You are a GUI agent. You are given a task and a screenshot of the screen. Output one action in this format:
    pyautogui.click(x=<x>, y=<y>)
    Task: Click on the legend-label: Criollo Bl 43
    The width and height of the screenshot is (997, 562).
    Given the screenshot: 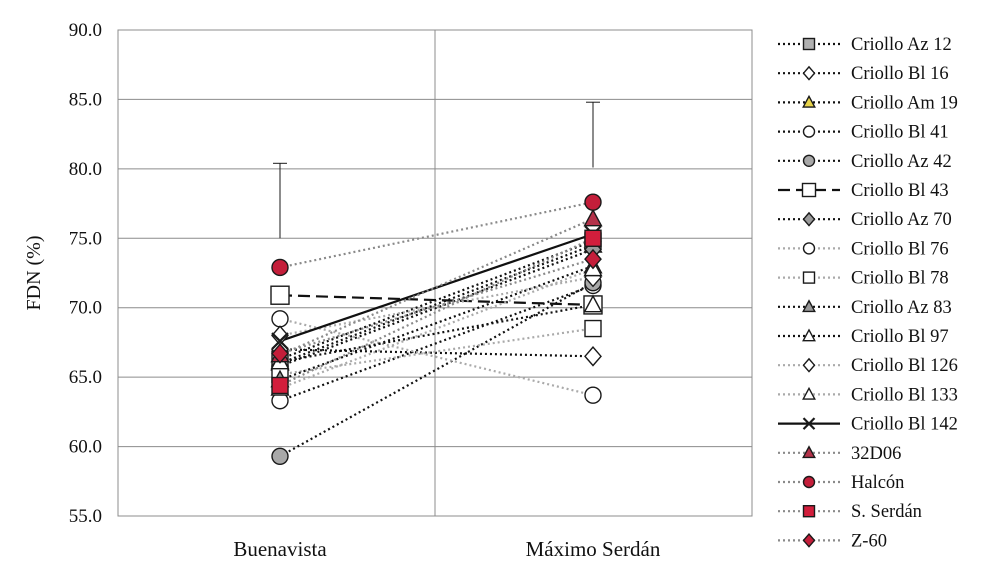 What is the action you would take?
    pyautogui.click(x=900, y=191)
    